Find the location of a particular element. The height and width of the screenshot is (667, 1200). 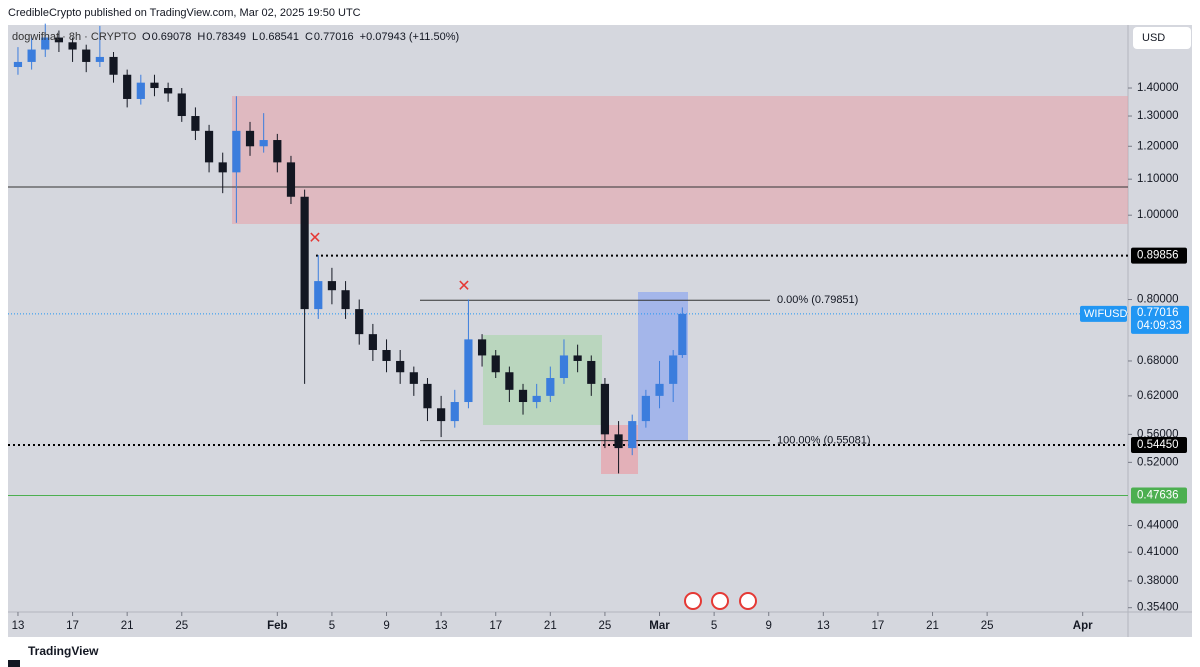

supply-zone is located at coordinates (680, 160).